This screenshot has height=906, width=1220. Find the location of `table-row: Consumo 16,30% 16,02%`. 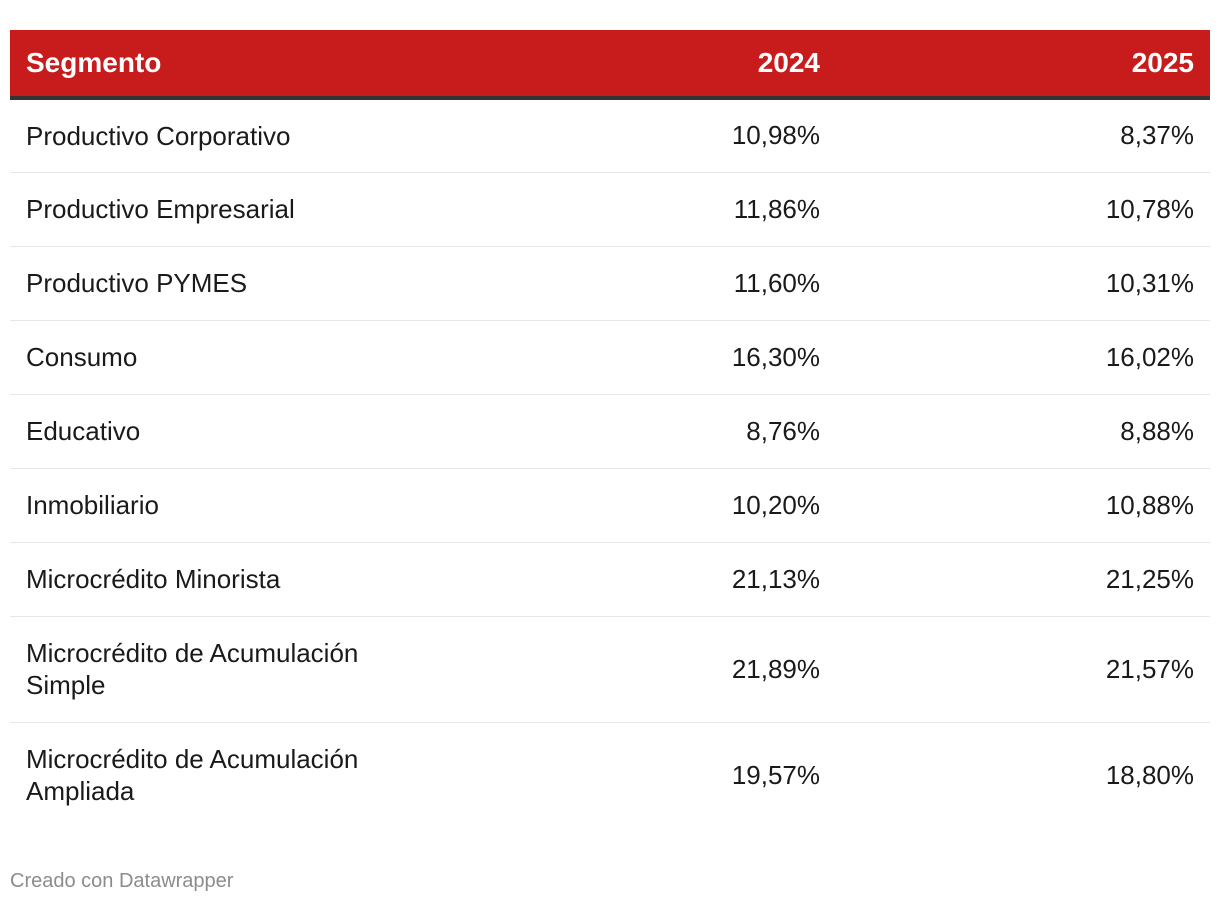

table-row: Consumo 16,30% 16,02% is located at coordinates (610, 357).